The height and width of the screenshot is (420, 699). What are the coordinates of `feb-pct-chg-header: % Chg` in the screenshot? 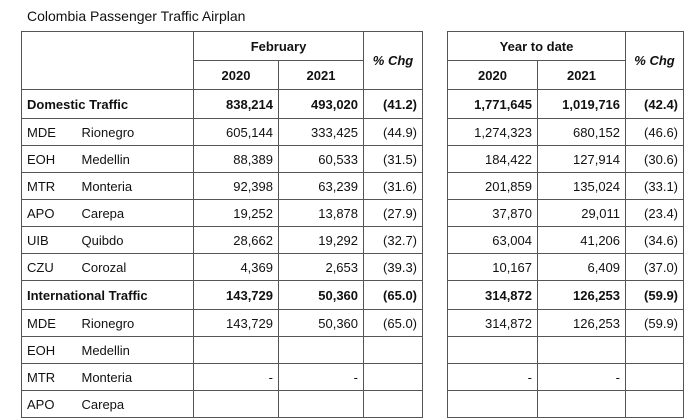 It's located at (393, 60).